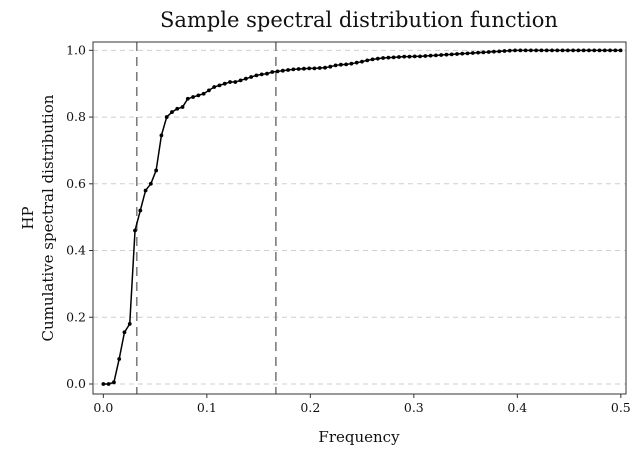 Image resolution: width=639 pixels, height=455 pixels. What do you see at coordinates (76, 316) in the screenshot?
I see `y-tick-label-1: 0.2` at bounding box center [76, 316].